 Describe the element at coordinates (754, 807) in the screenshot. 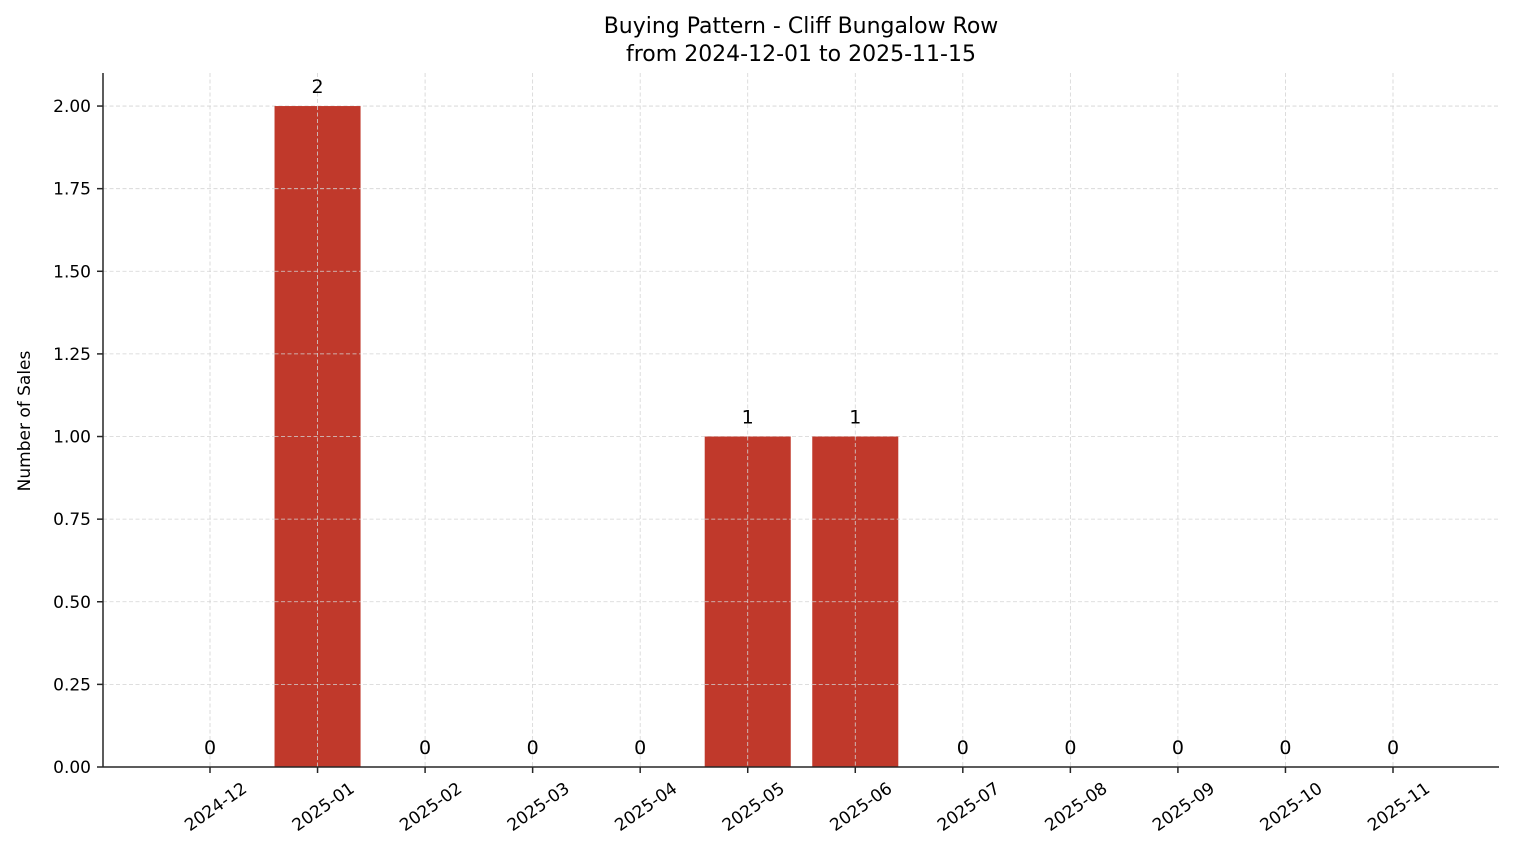

I see `x-tick-label: 2025-05` at that location.